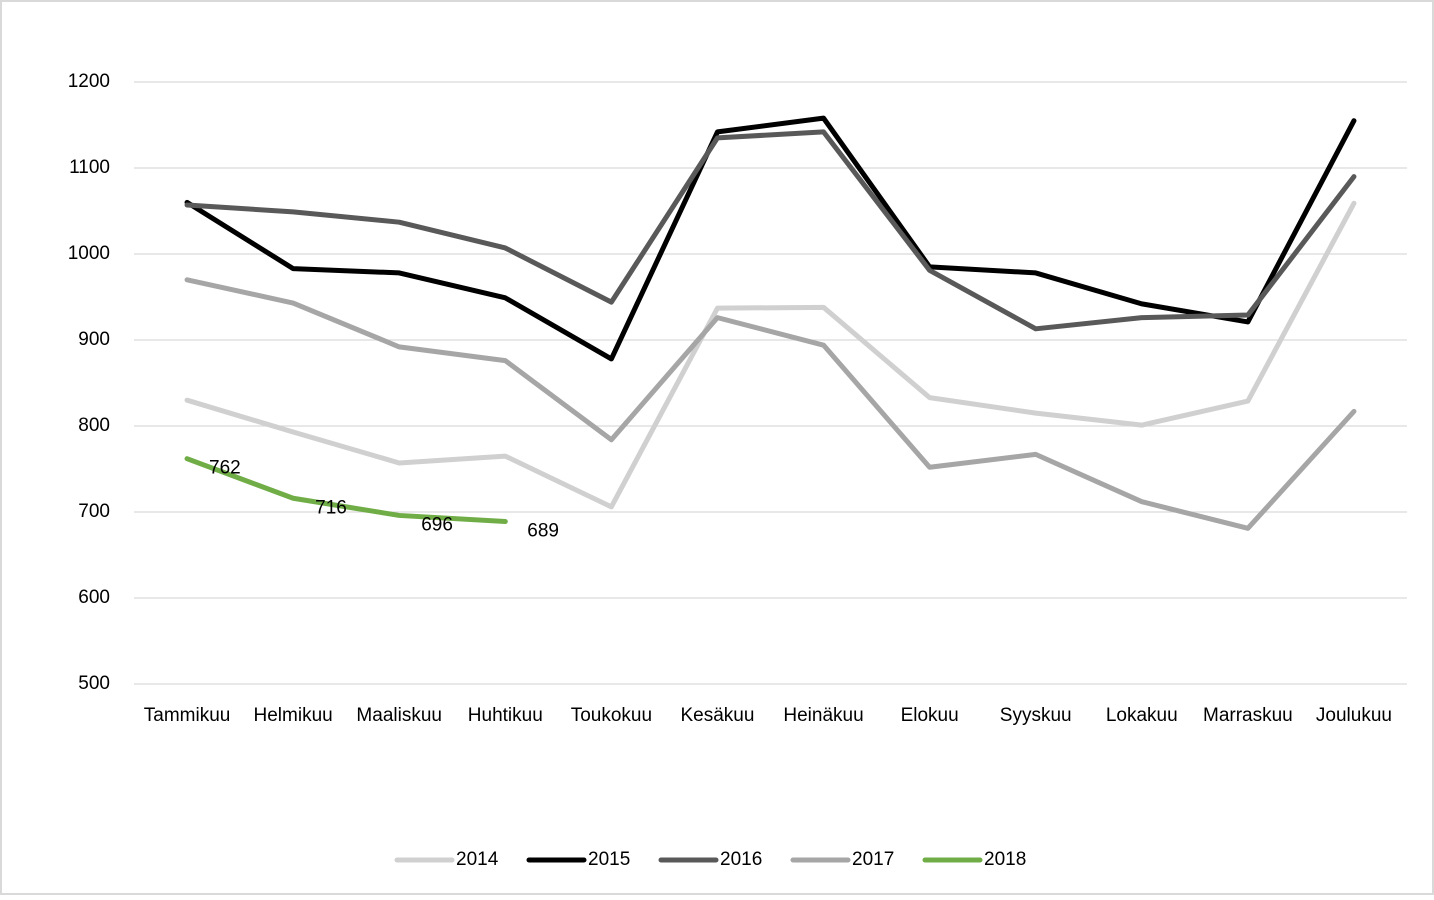 Image resolution: width=1434 pixels, height=900 pixels. I want to click on legend-label: 2015, so click(609, 859).